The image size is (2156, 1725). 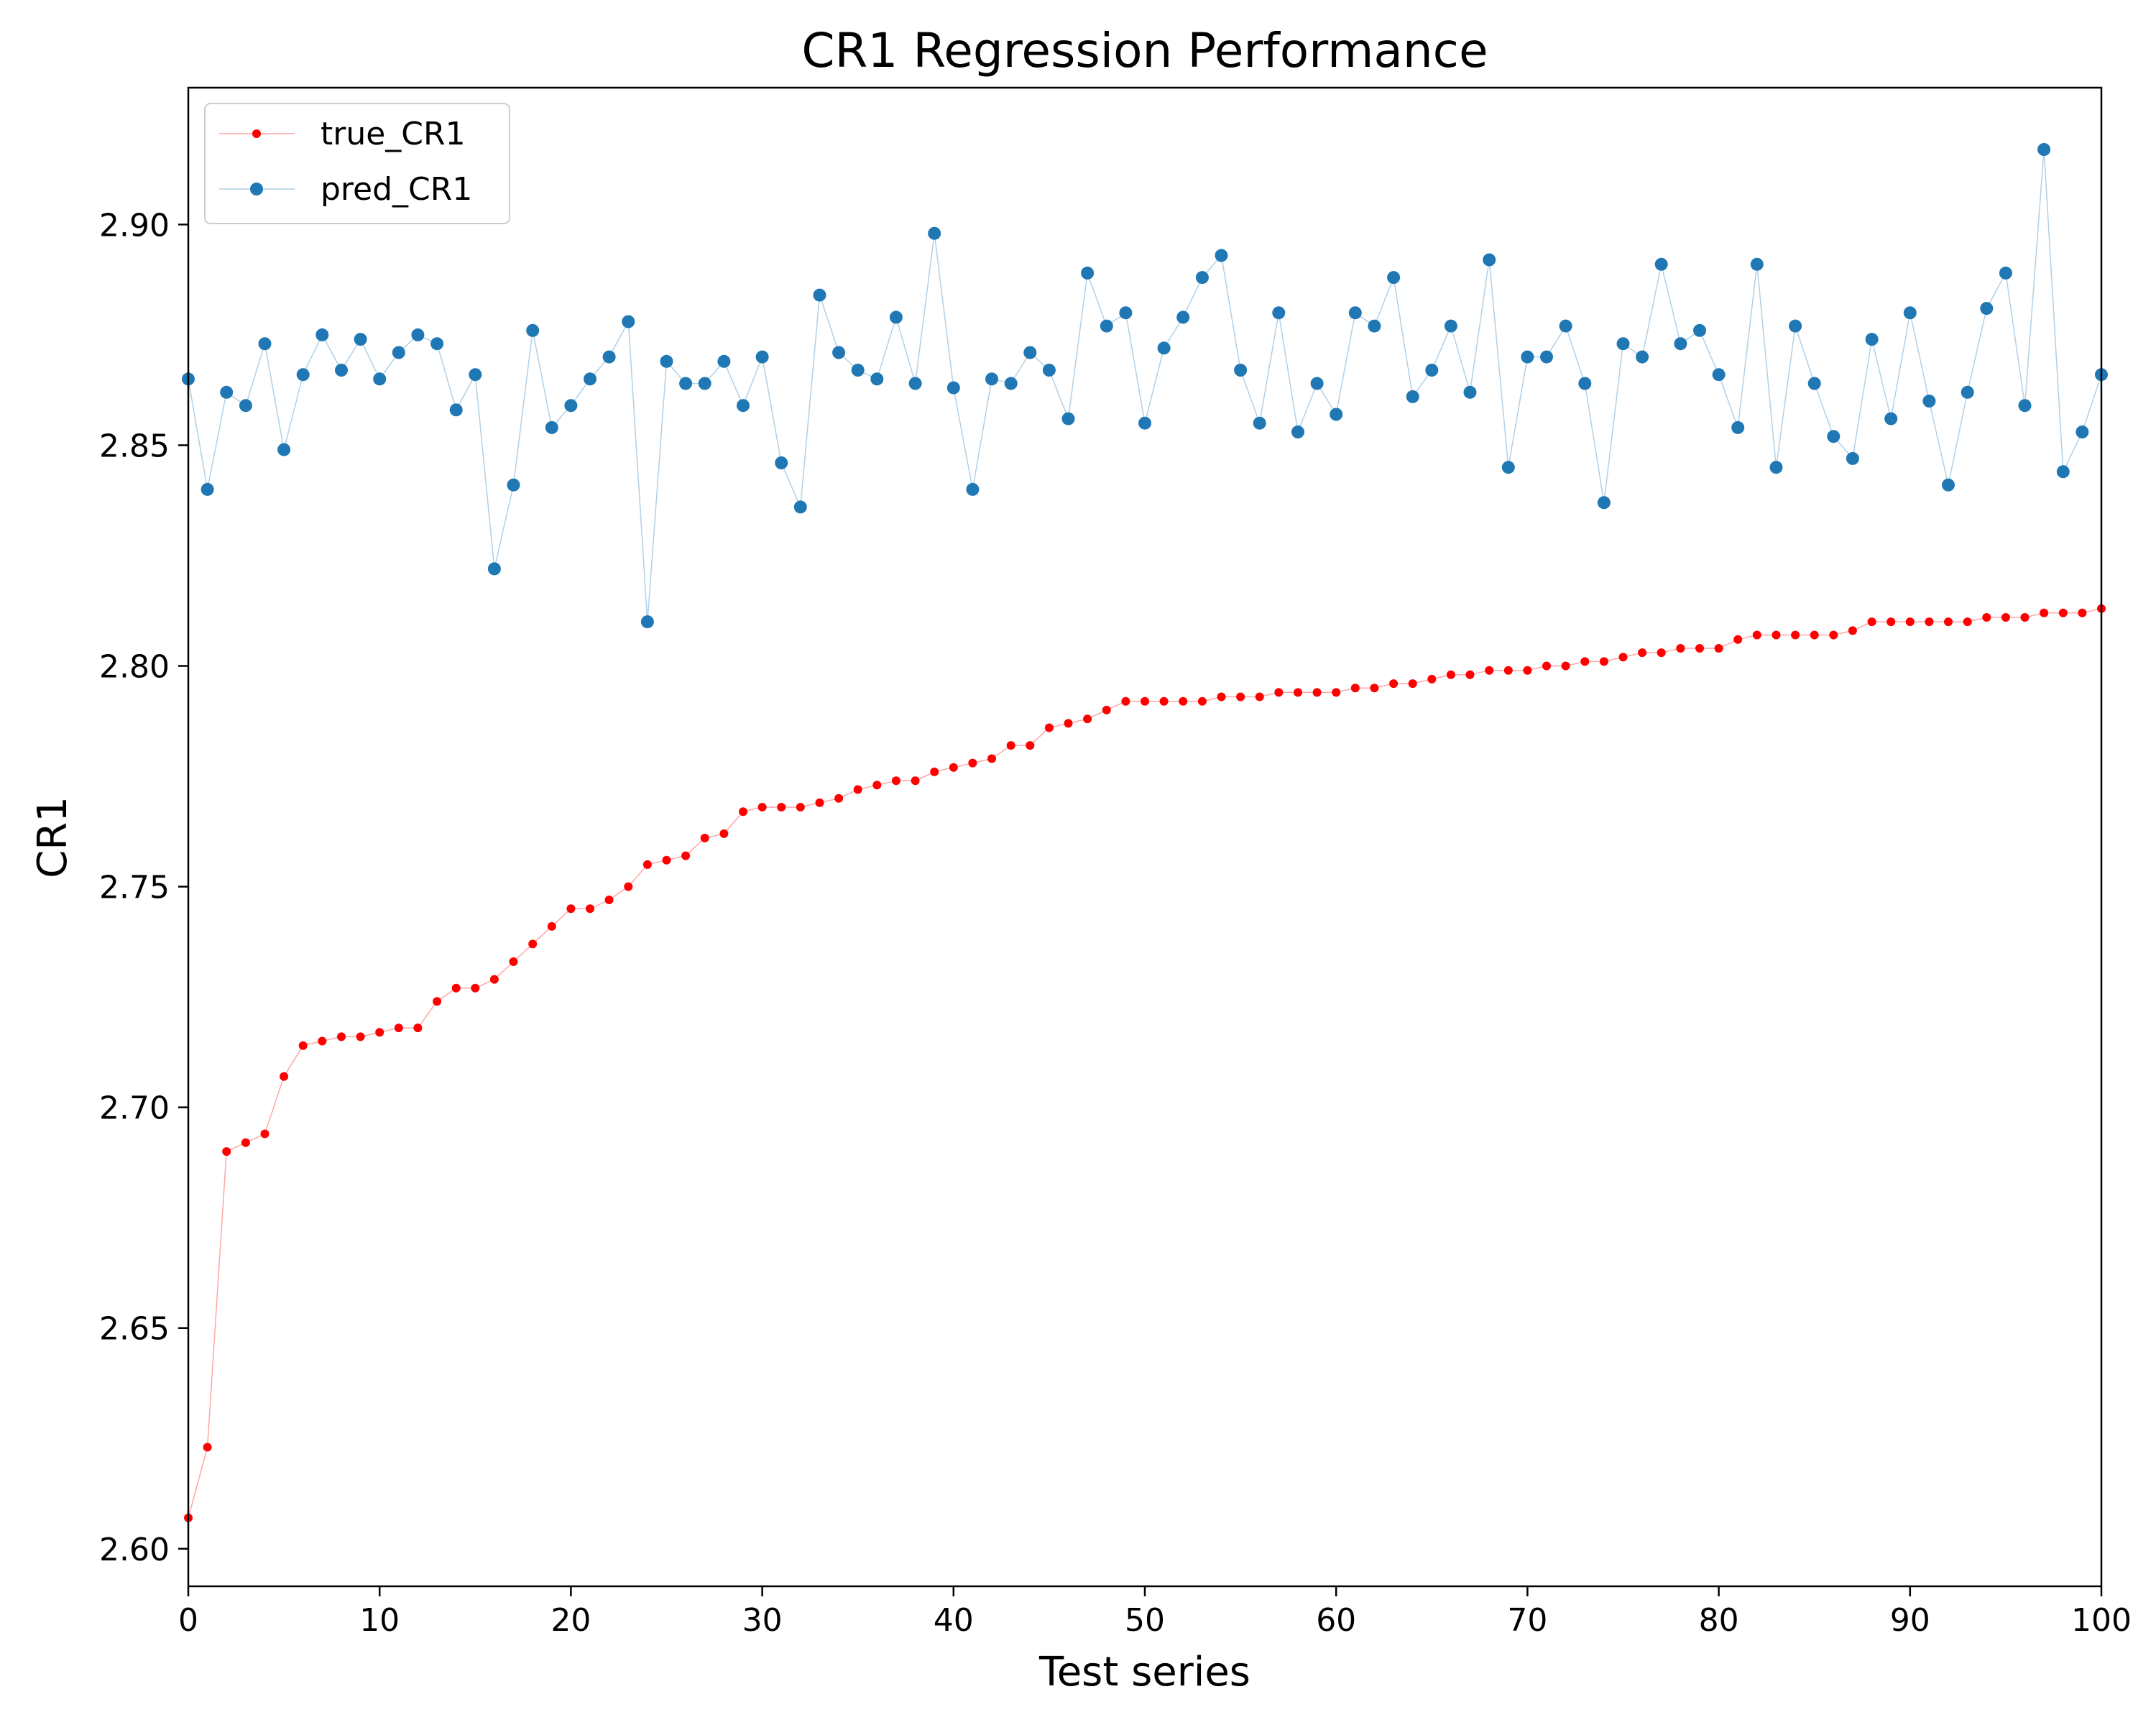 What do you see at coordinates (134, 667) in the screenshot?
I see `y-tick-label: 2.80` at bounding box center [134, 667].